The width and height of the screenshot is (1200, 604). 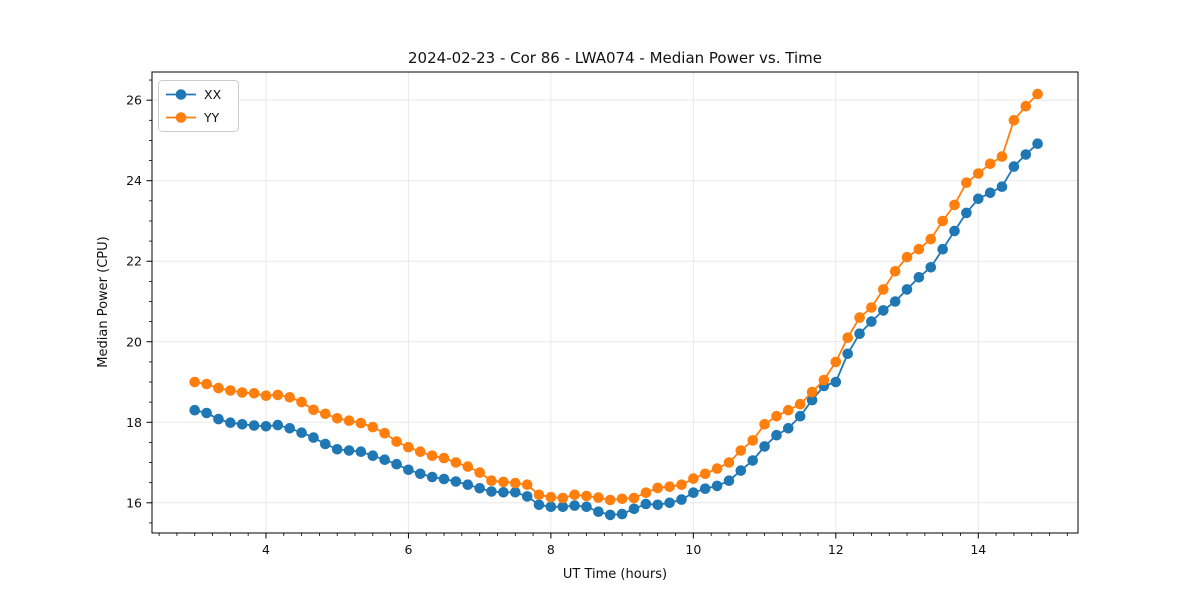 I want to click on x-tick-label: 12, so click(x=836, y=549).